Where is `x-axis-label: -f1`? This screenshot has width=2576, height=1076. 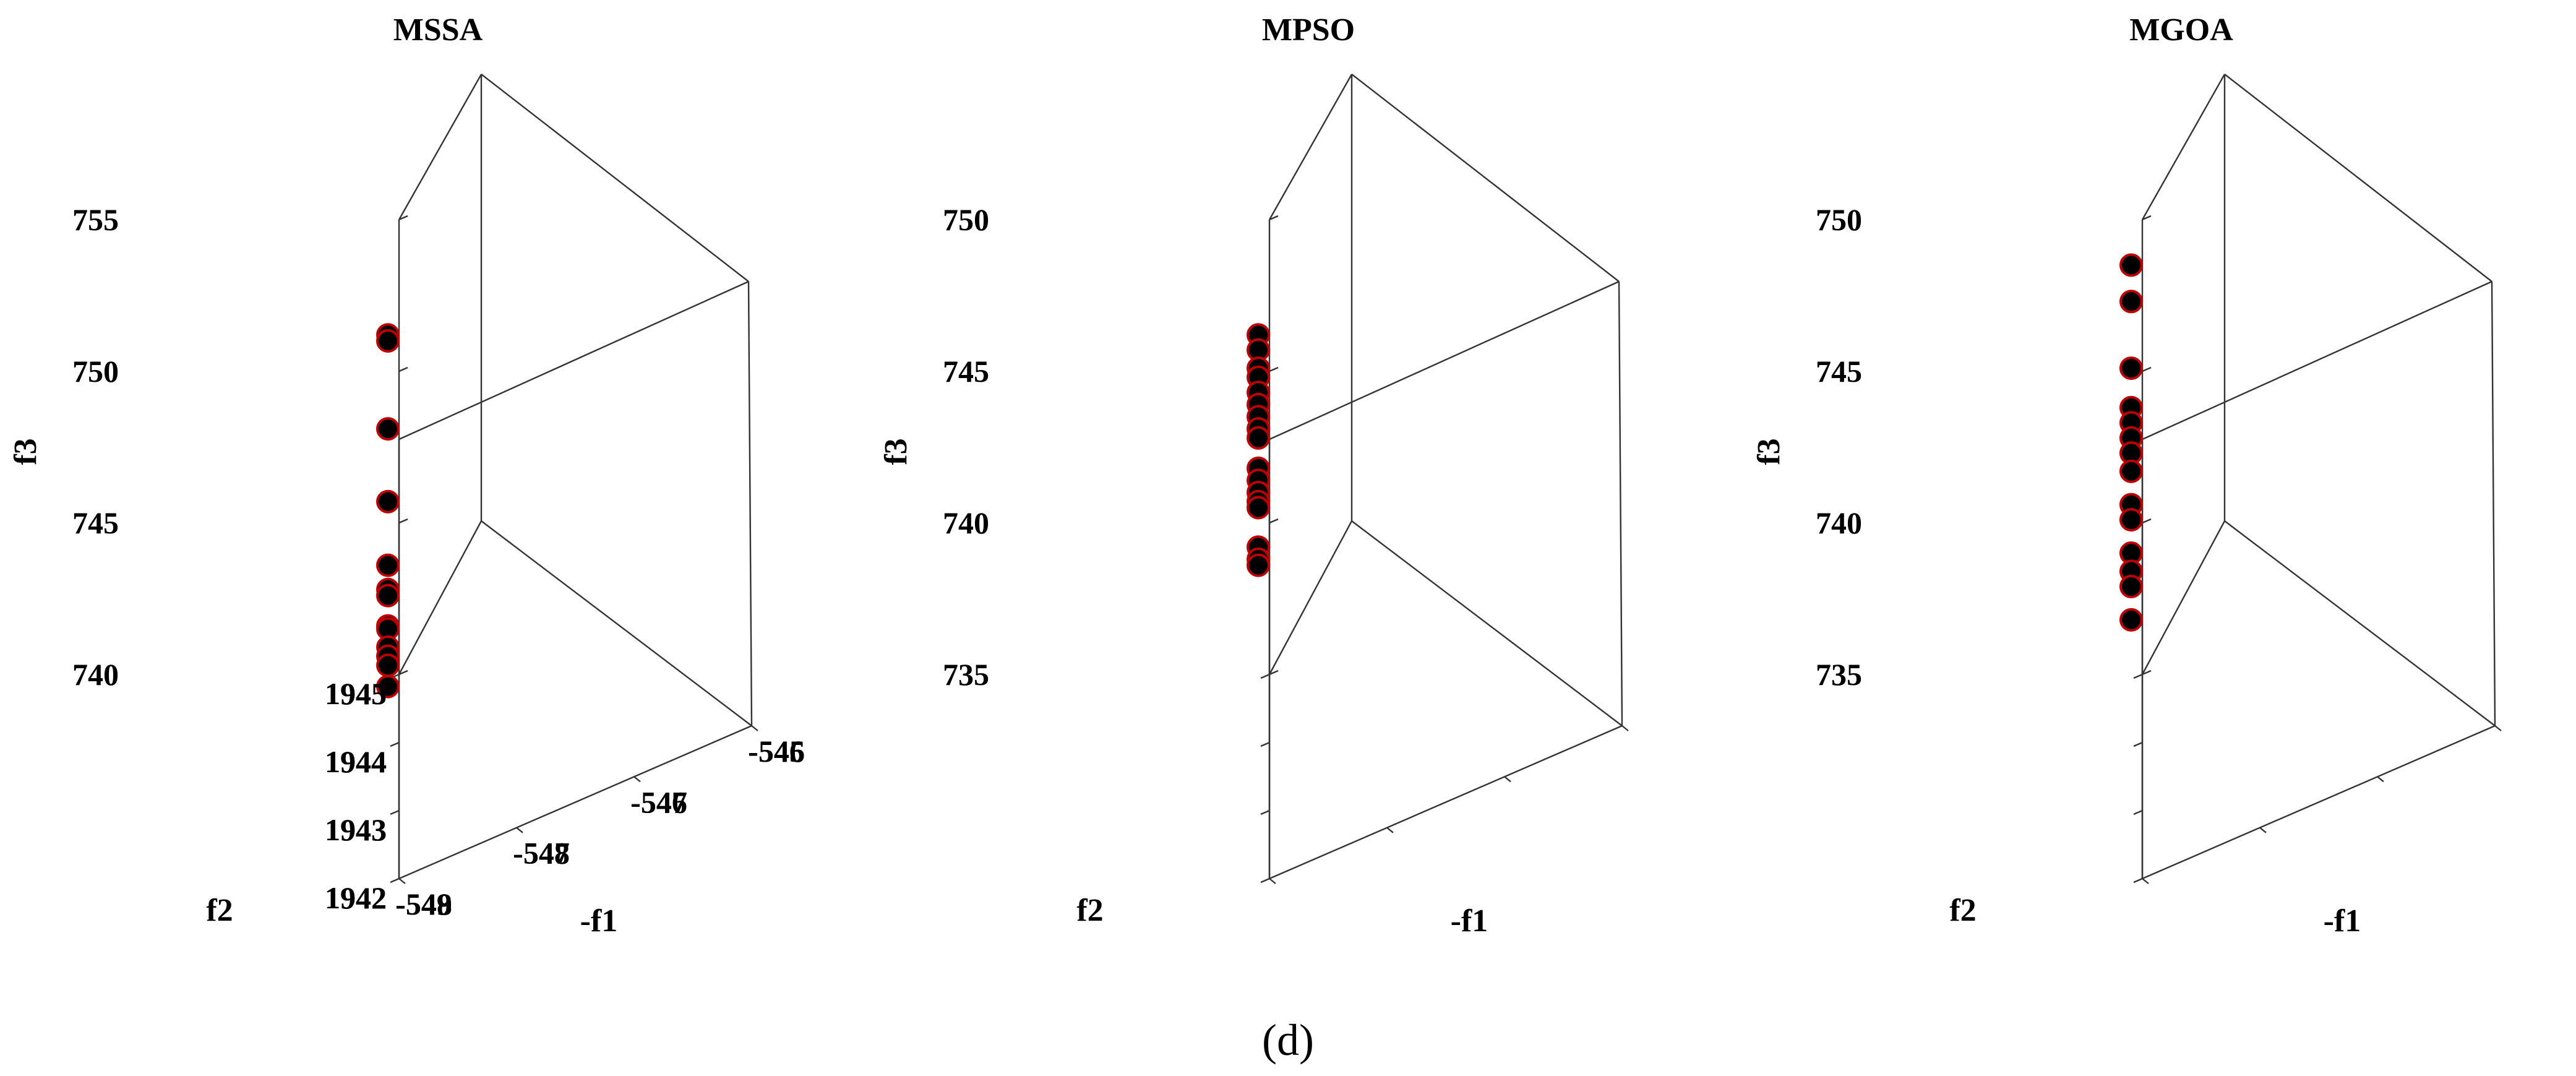 x-axis-label: -f1 is located at coordinates (599, 921).